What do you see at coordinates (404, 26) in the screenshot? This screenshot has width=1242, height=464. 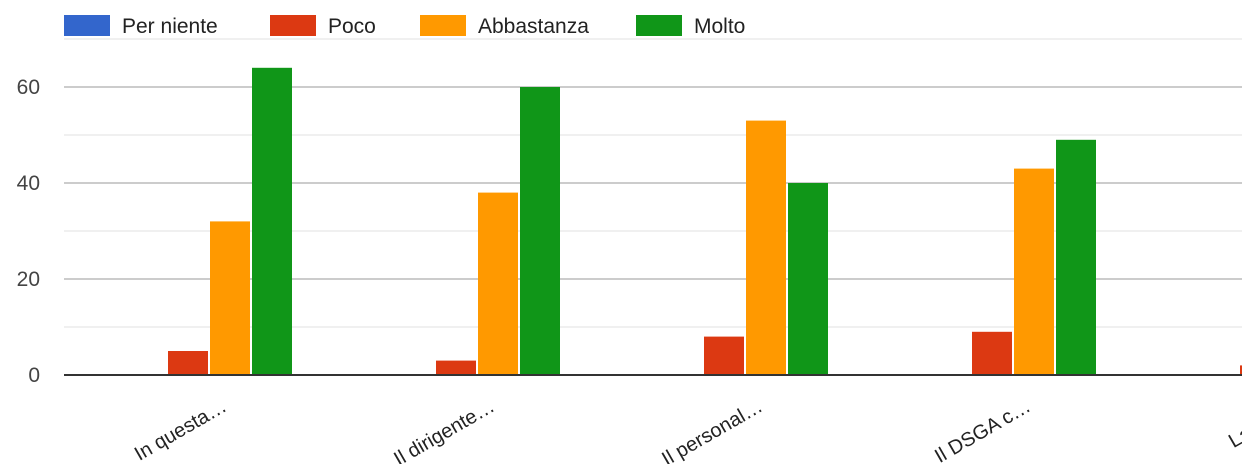 I see `legend: Per niente Poco Abbastanza Molto` at bounding box center [404, 26].